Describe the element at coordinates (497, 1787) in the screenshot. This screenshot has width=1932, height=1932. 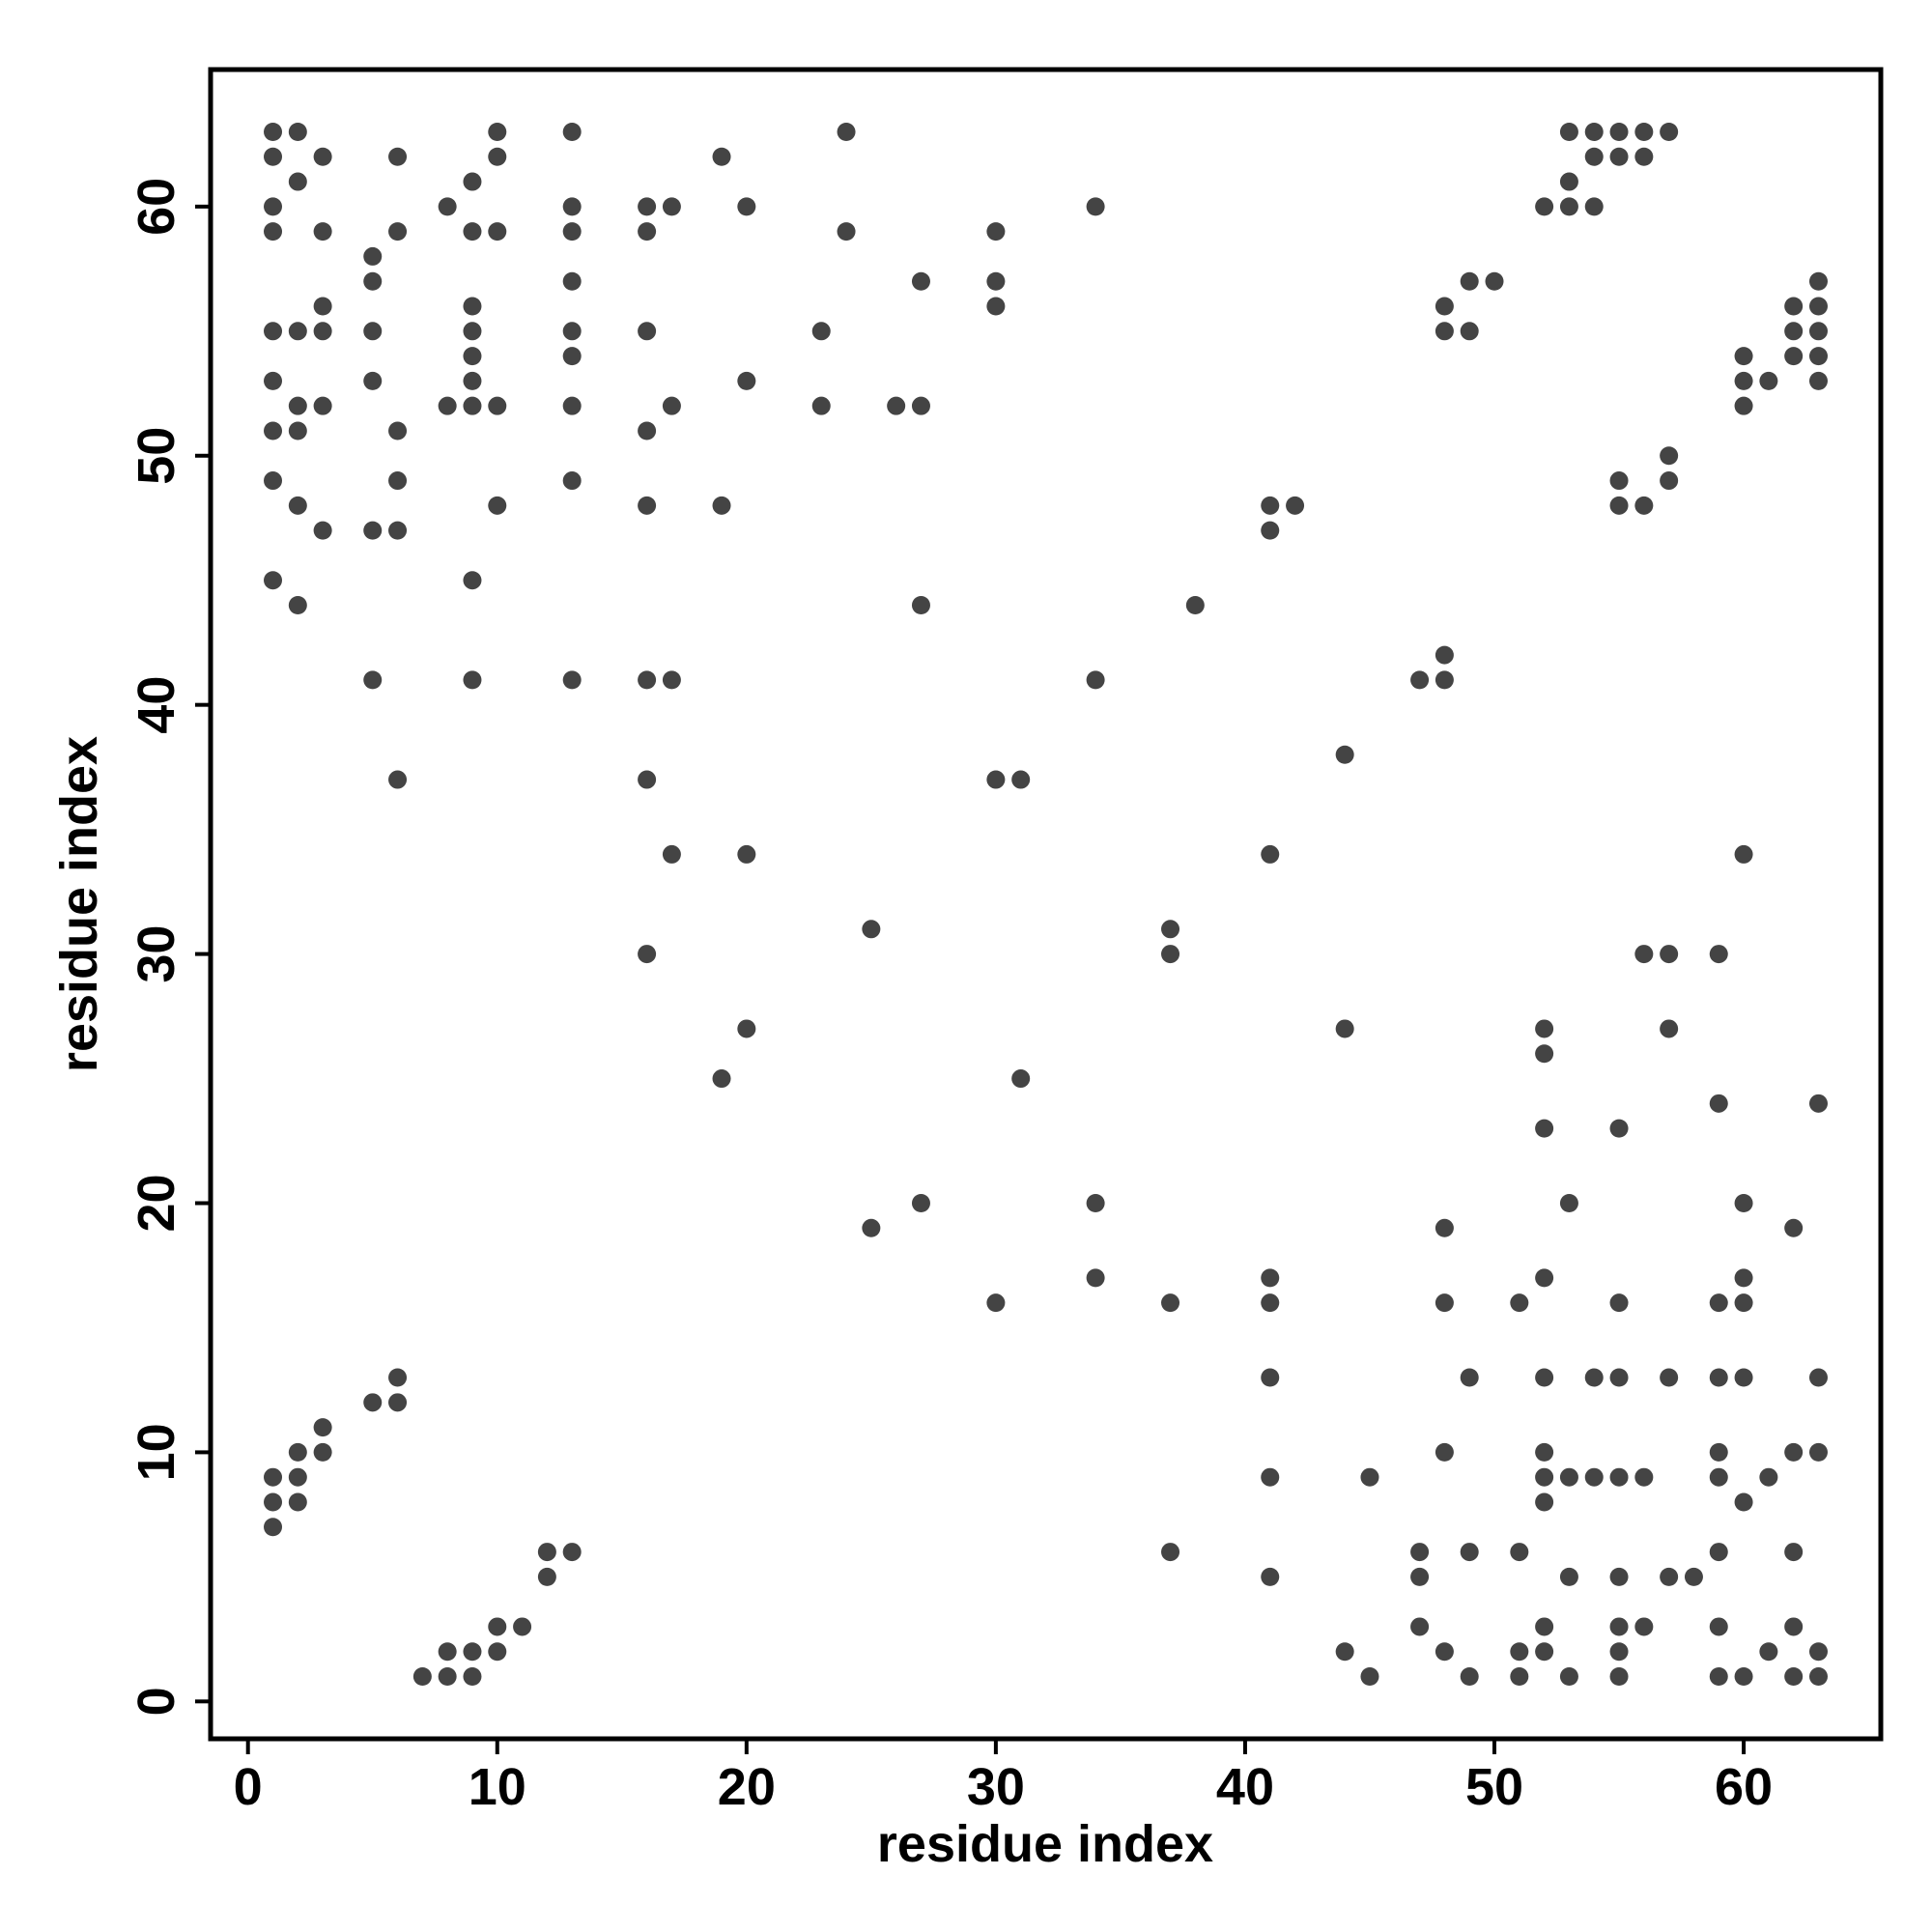
I see `x-tick-label: 10` at that location.